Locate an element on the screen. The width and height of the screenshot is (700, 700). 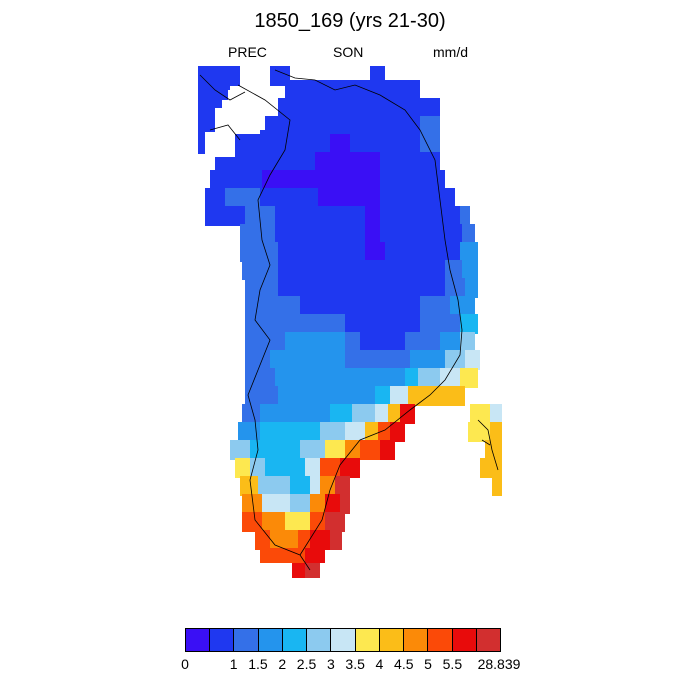
colorbar-tick-label: 2.5 is located at coordinates (306, 664).